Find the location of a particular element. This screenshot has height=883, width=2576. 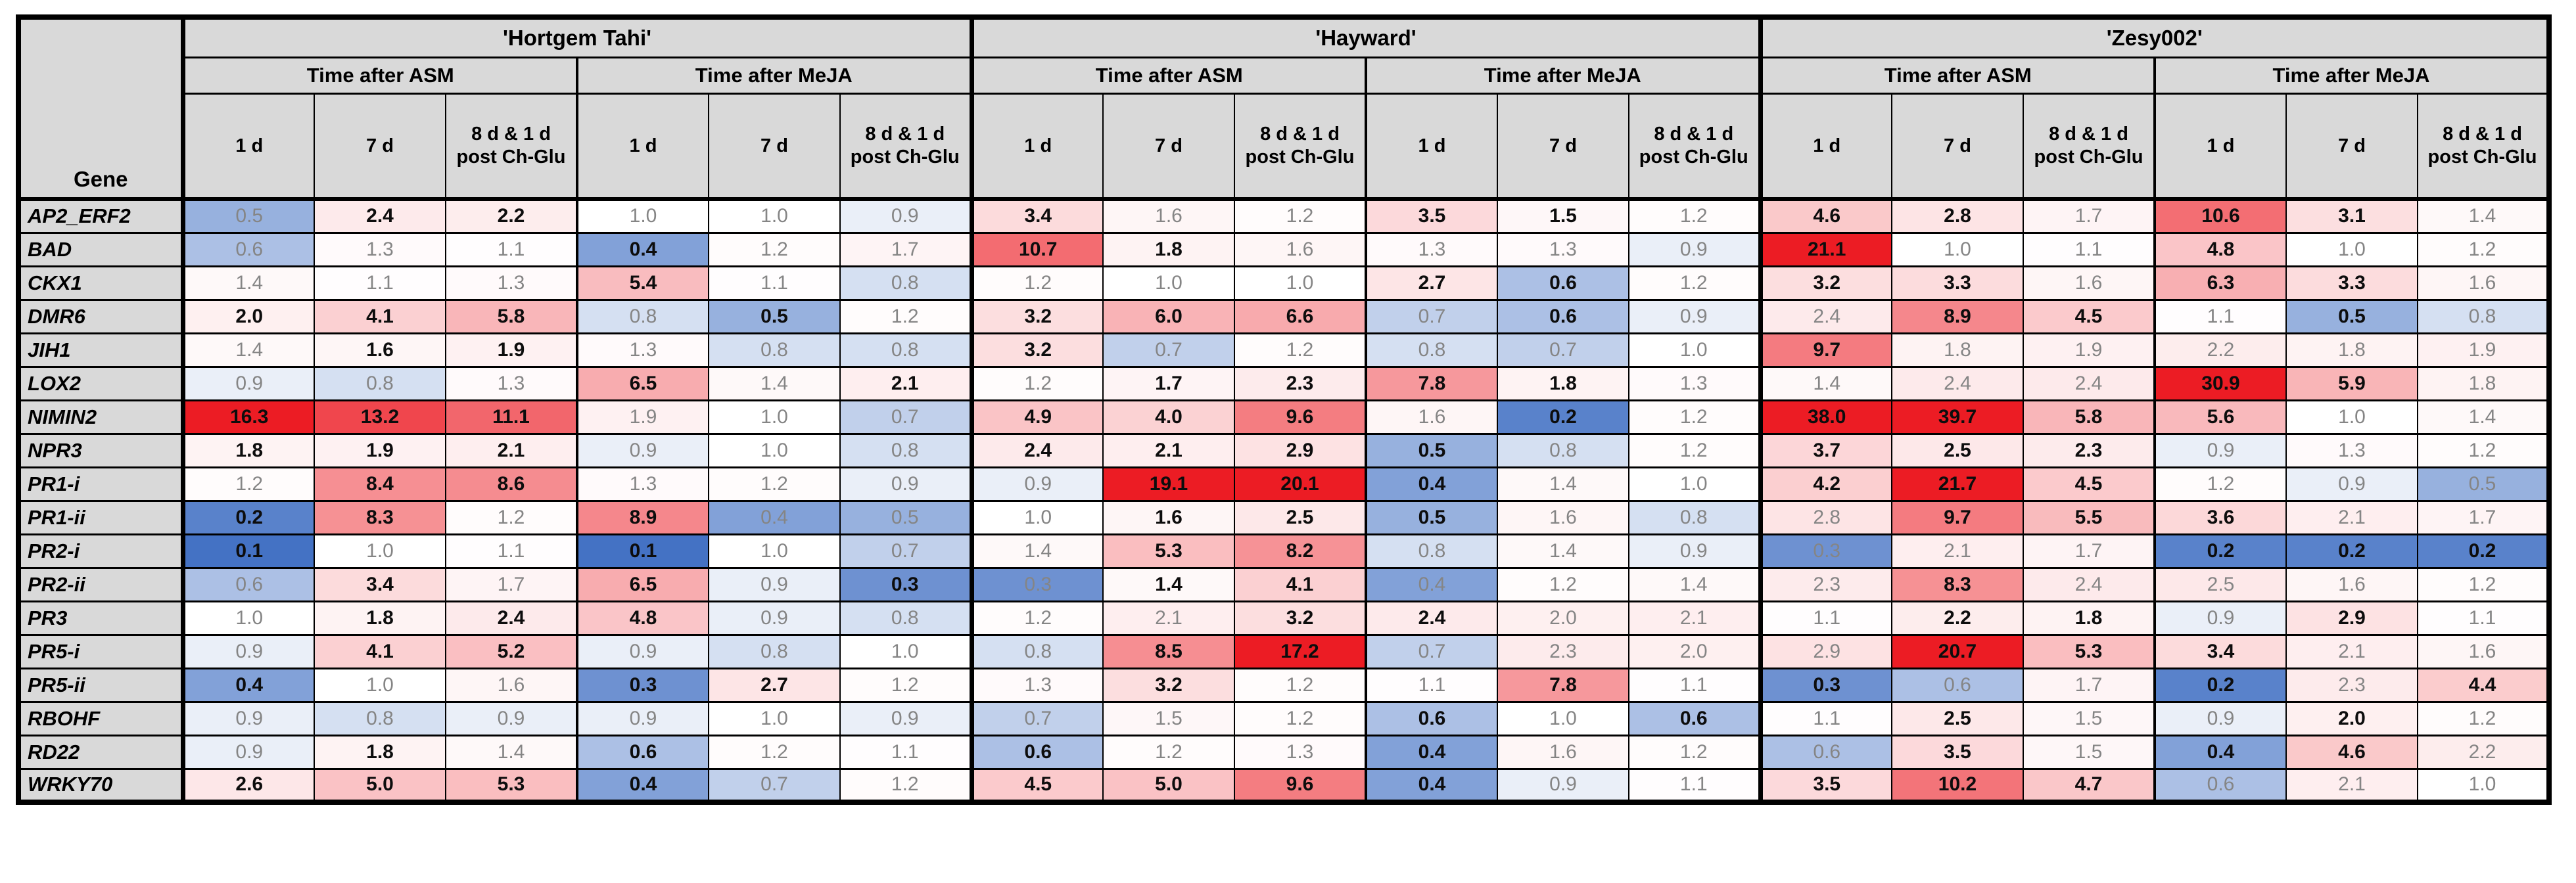

heatmap-cell: 1.5 is located at coordinates (2089, 752).